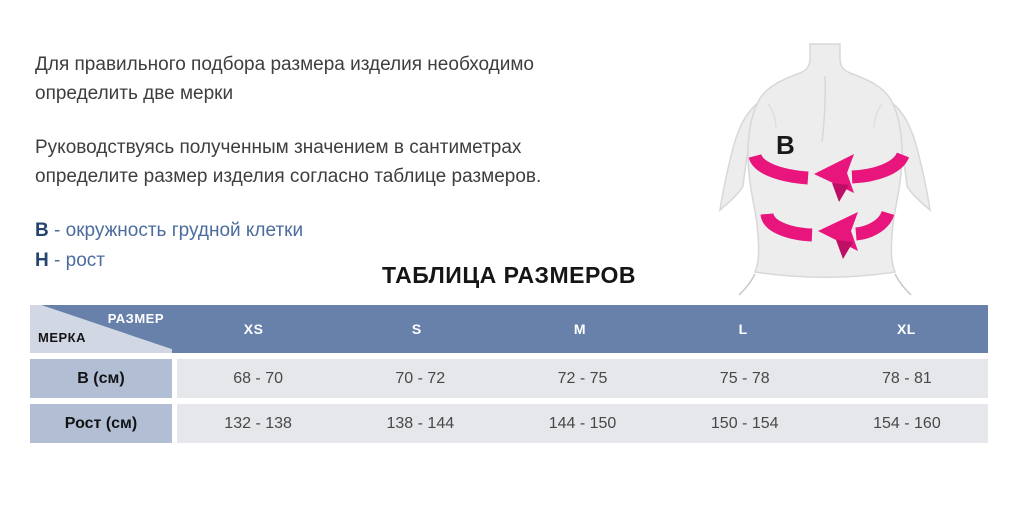 This screenshot has width=1024, height=512. What do you see at coordinates (580, 329) in the screenshot?
I see `column-header-m: M` at bounding box center [580, 329].